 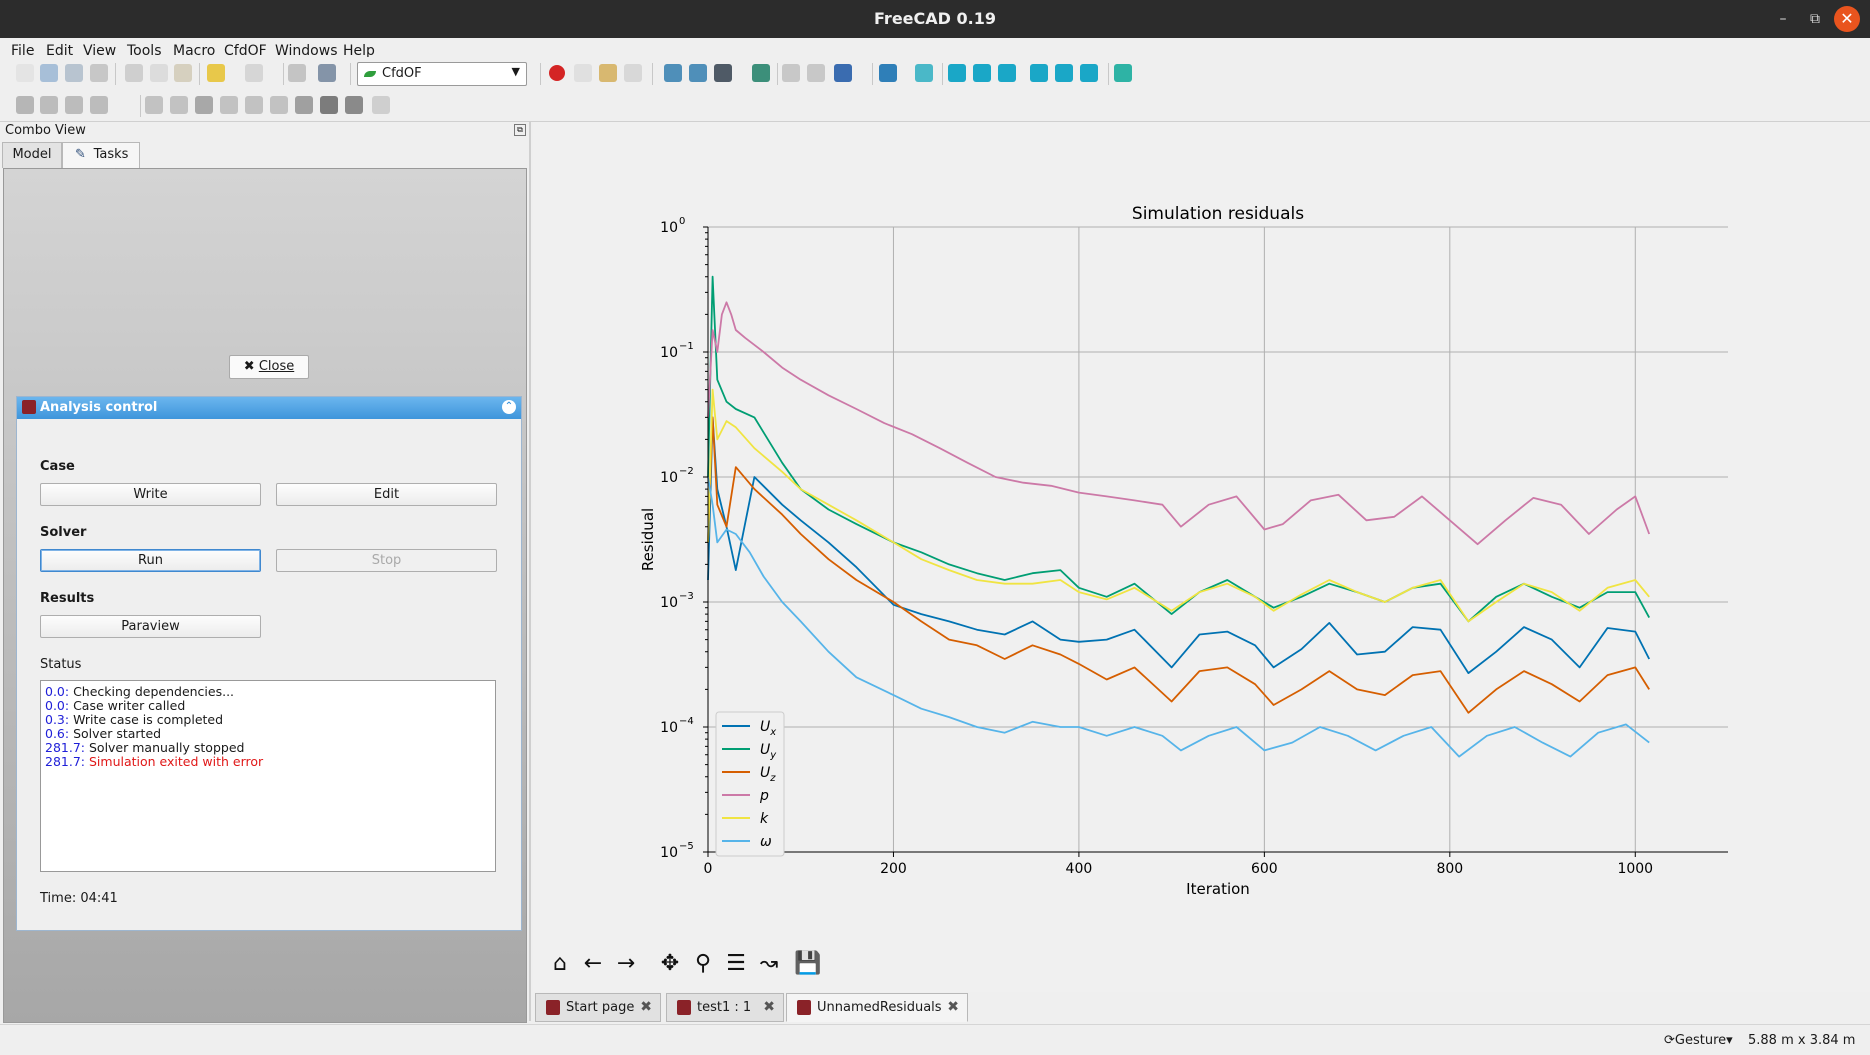 What do you see at coordinates (25, 73) in the screenshot?
I see `new-file-icon` at bounding box center [25, 73].